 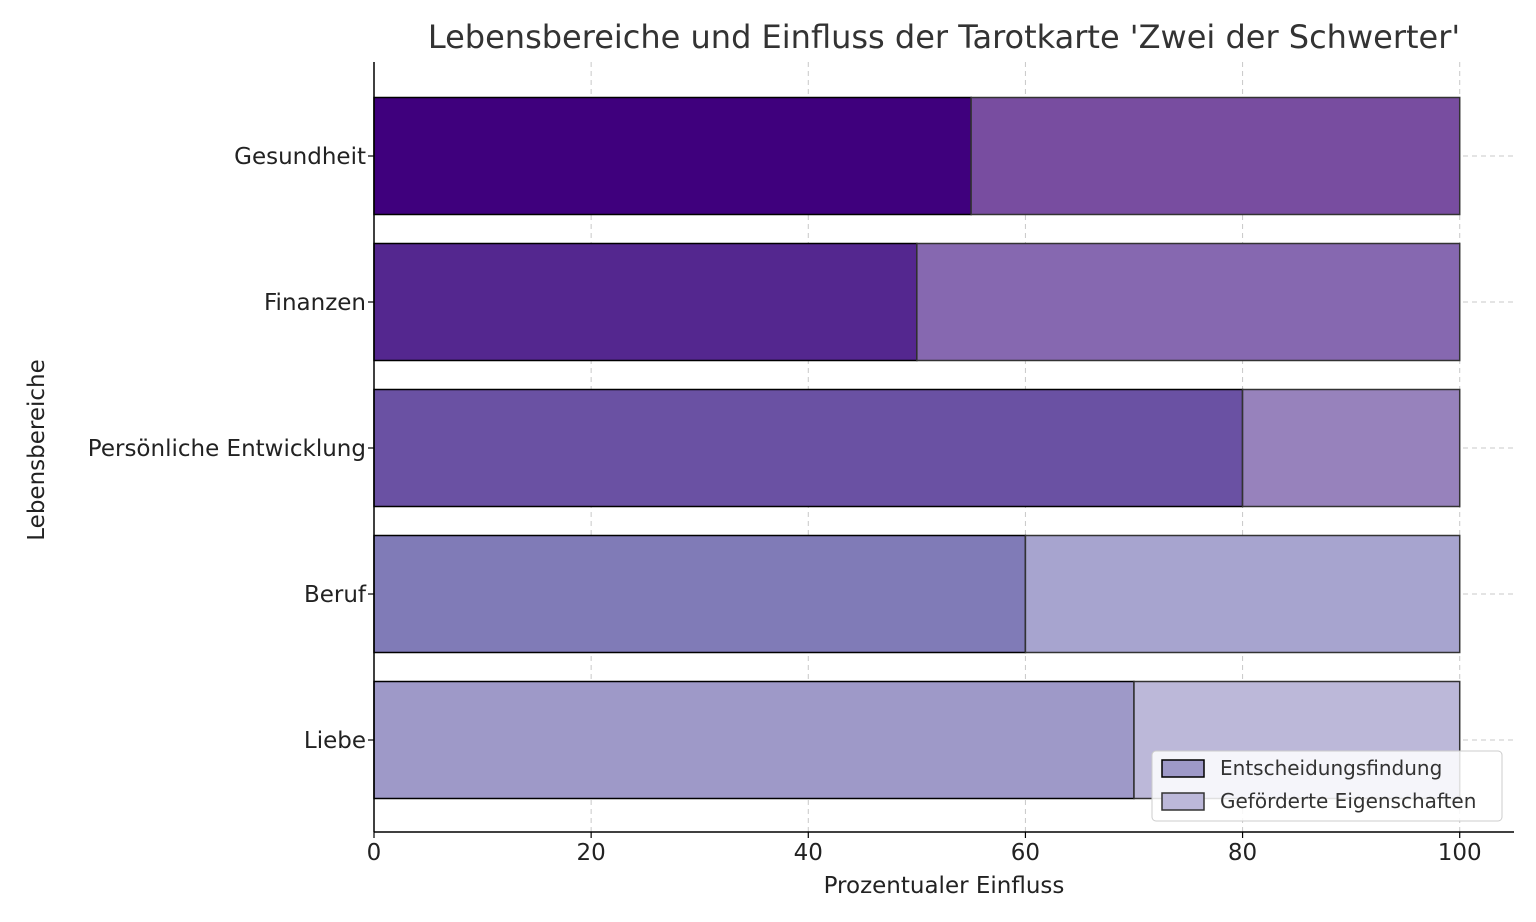 What do you see at coordinates (335, 741) in the screenshot?
I see `y-tick-label-liebe: Liebe` at bounding box center [335, 741].